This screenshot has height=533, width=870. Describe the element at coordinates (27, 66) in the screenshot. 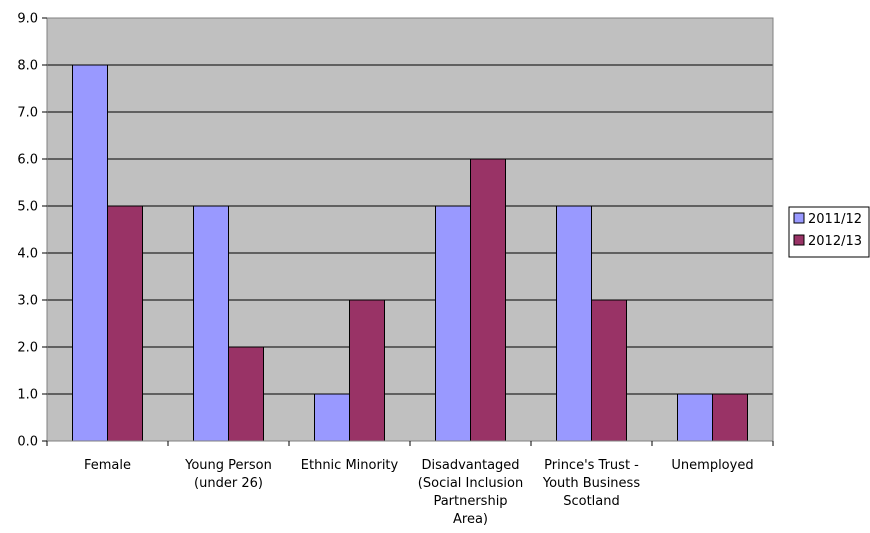

I see `y-tick-label: 8.0` at that location.